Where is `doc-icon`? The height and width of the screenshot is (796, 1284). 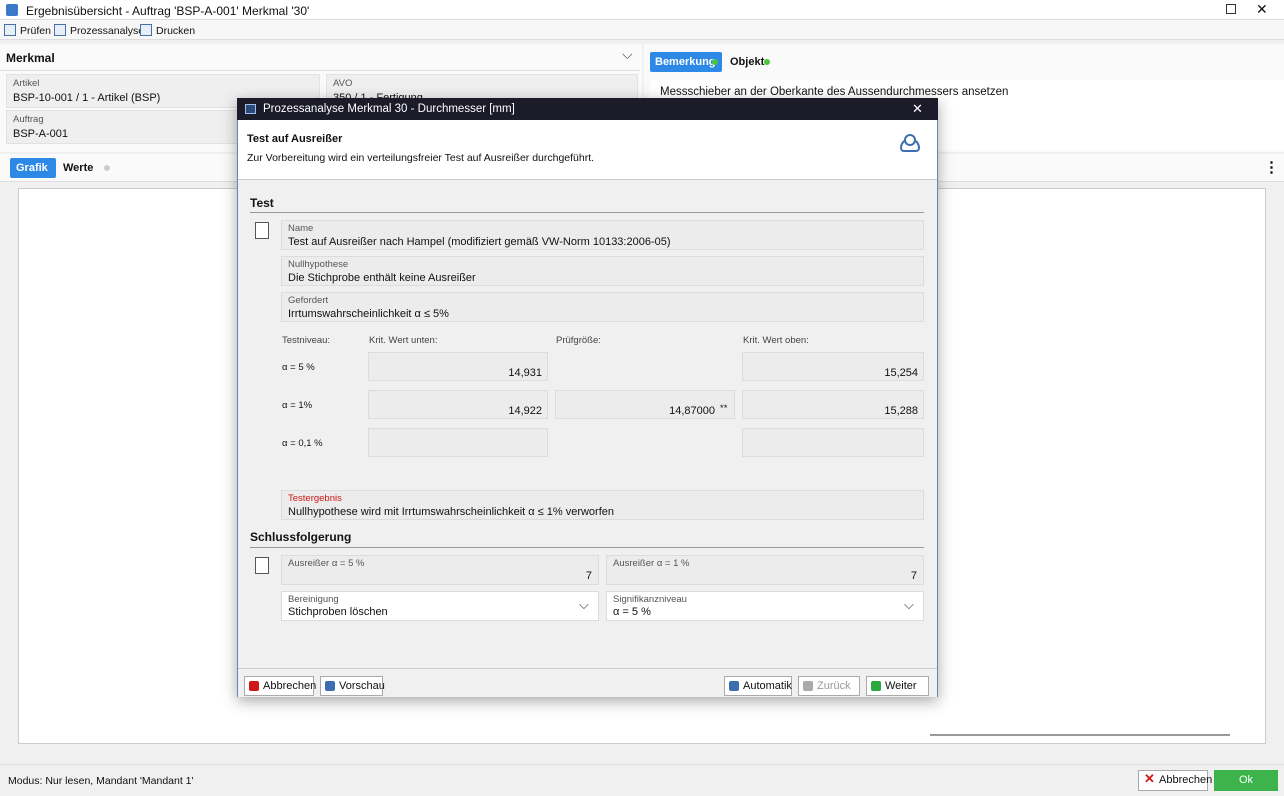
doc-icon is located at coordinates (262, 230).